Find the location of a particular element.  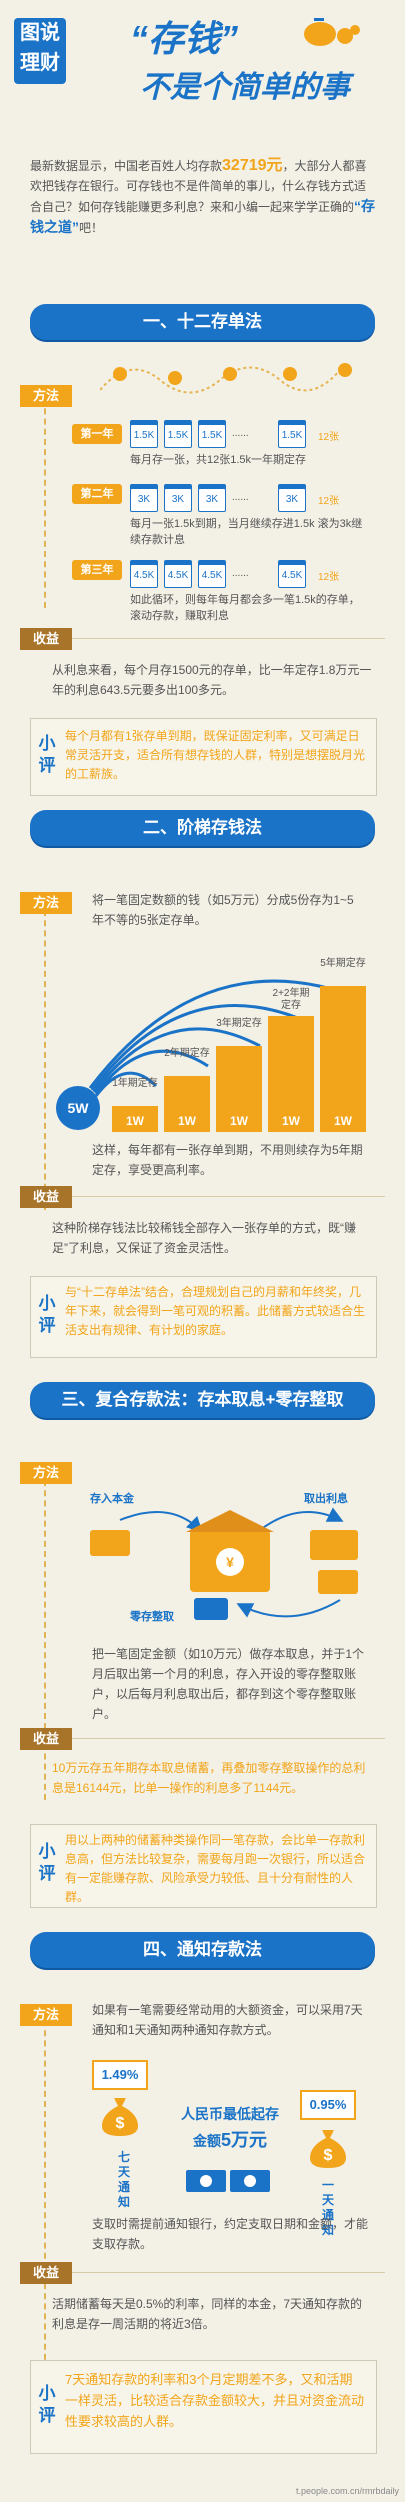

header-badge-line2: 理财 is located at coordinates (40, 63).